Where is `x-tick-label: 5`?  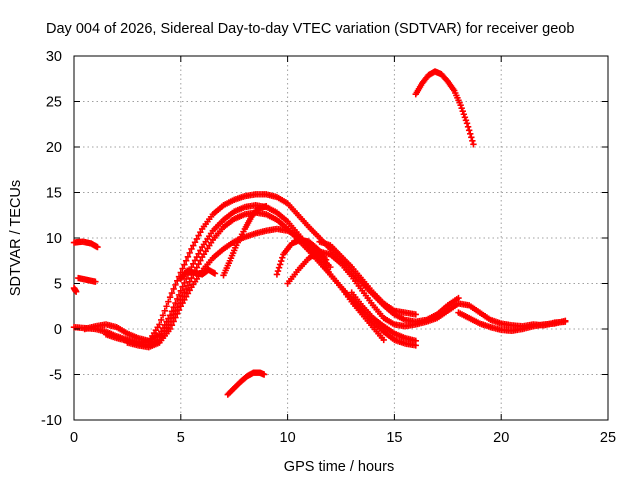 x-tick-label: 5 is located at coordinates (181, 438).